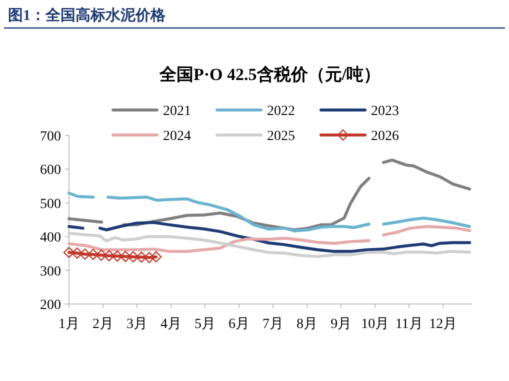 Image resolution: width=509 pixels, height=381 pixels. Describe the element at coordinates (281, 136) in the screenshot. I see `legend-label: 2025` at that location.